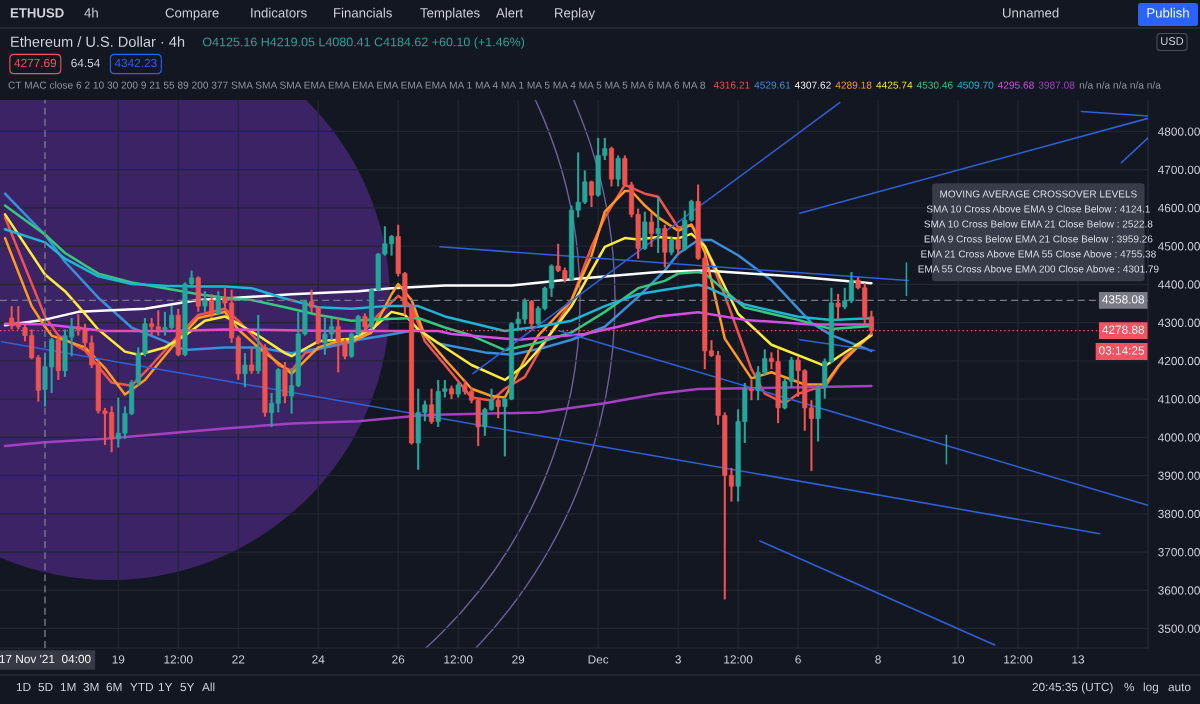  I want to click on text: O4125.16 H4219.05 L4080.41 C4184.62 +60.10 (+1.46%), so click(363, 43).